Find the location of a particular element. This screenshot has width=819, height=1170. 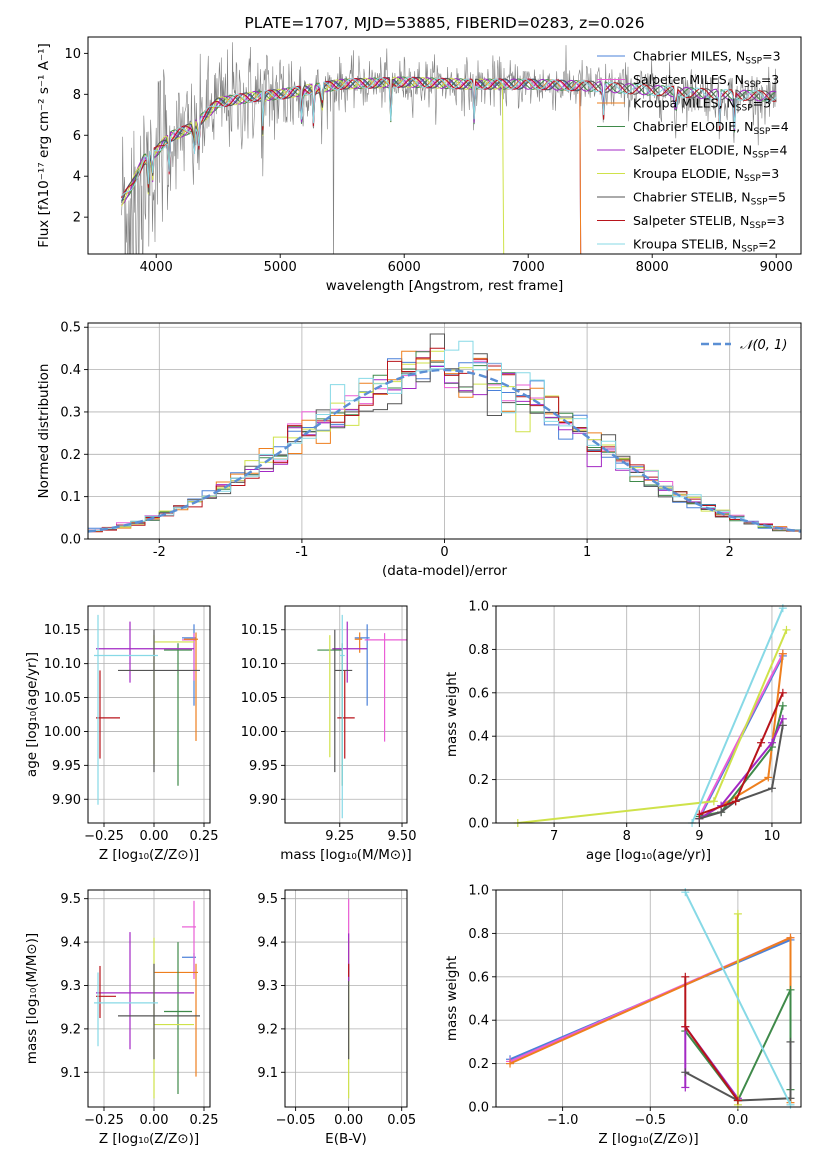

model-spectrum-kroupa_miles is located at coordinates (351, 165).